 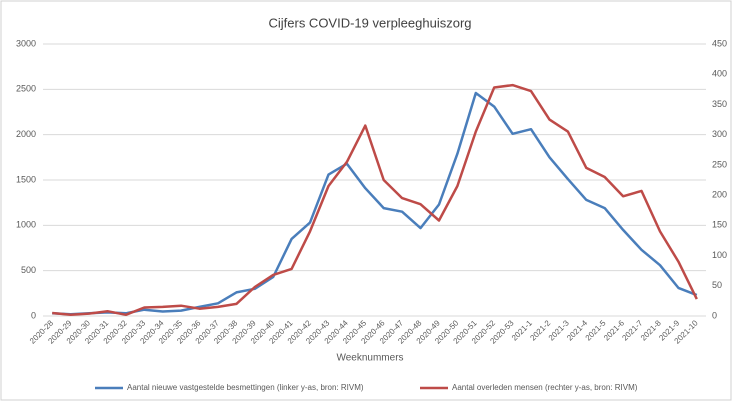 I want to click on y2-tick-label: 300, so click(x=719, y=134).